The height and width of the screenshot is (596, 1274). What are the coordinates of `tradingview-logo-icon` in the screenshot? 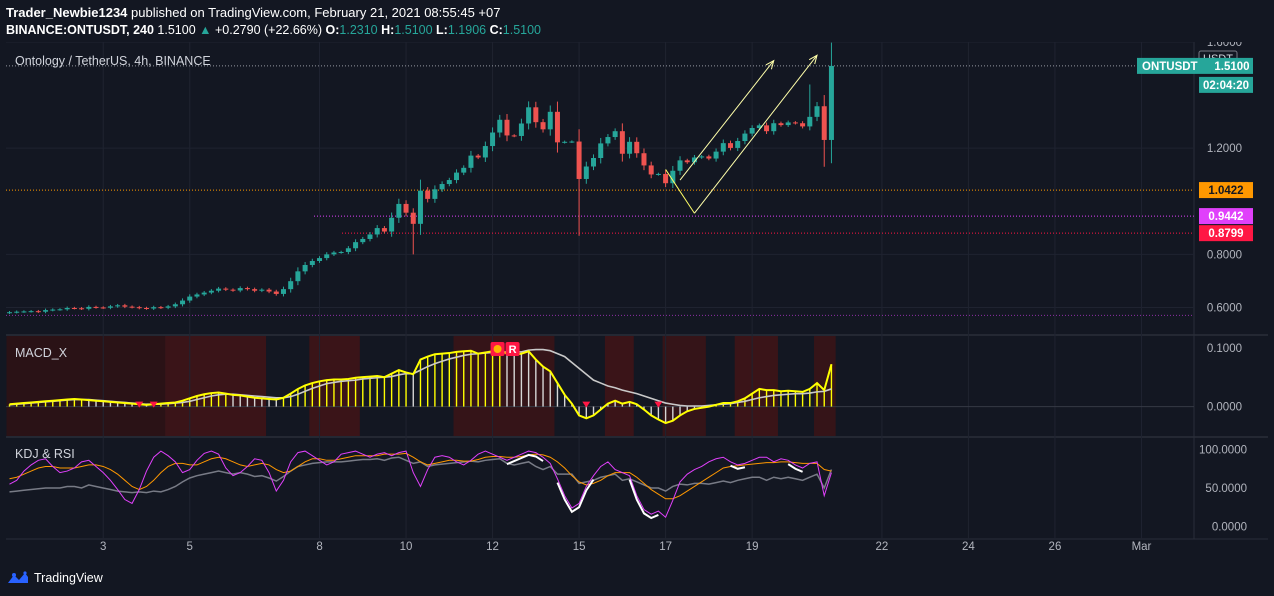 It's located at (18, 578).